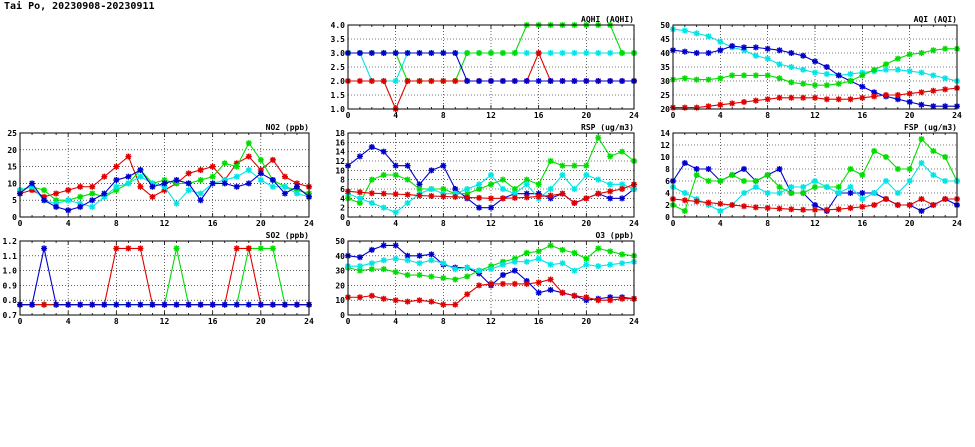 The image size is (975, 447). Describe the element at coordinates (371, 147) in the screenshot. I see `rsp-point-blue` at that location.